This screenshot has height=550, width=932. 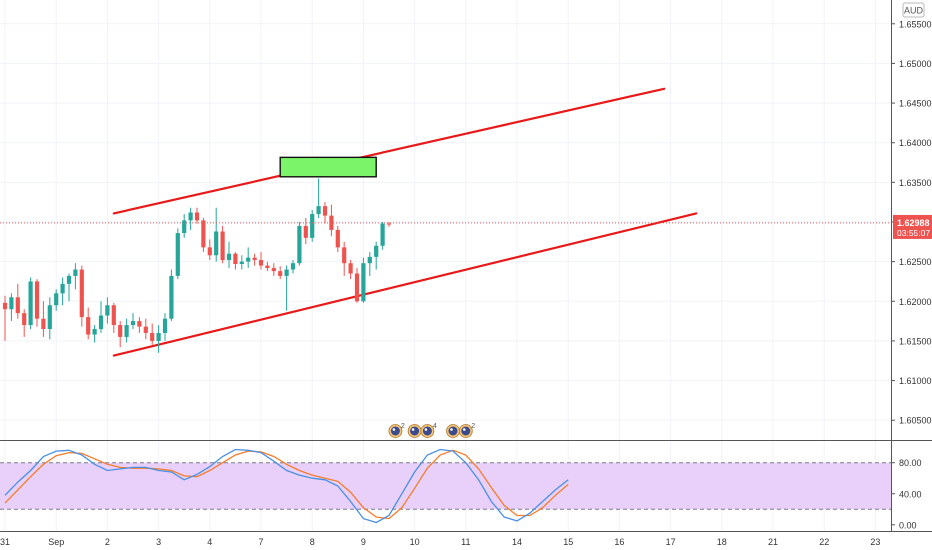 What do you see at coordinates (107, 542) in the screenshot?
I see `time-tick-label: 2` at bounding box center [107, 542].